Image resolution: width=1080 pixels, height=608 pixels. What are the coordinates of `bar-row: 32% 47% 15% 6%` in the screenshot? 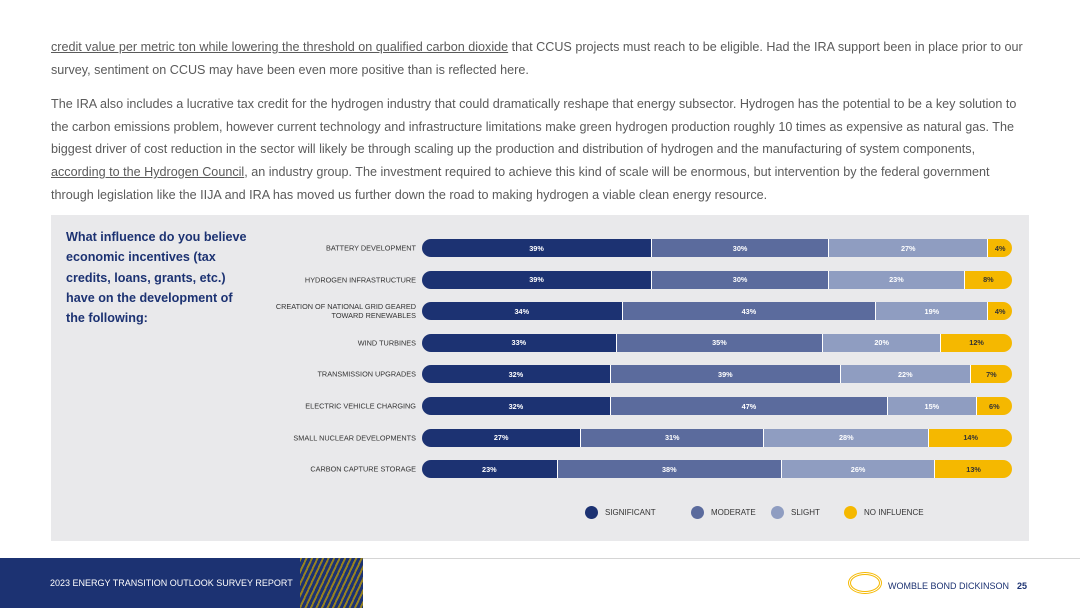 It's located at (717, 406).